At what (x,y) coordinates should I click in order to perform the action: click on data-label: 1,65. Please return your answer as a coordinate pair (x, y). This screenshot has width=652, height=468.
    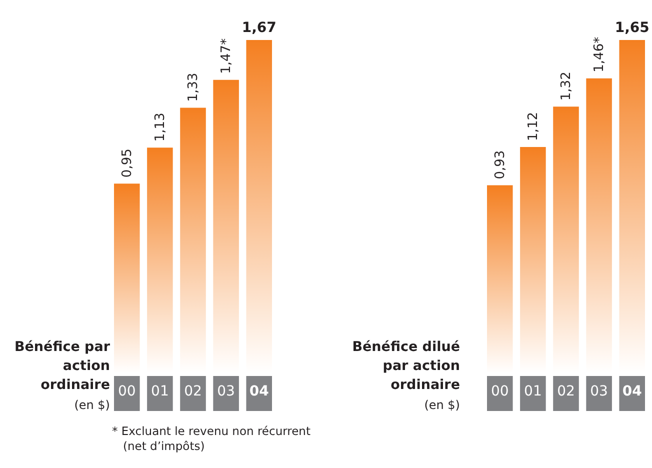
    Looking at the image, I should click on (632, 28).